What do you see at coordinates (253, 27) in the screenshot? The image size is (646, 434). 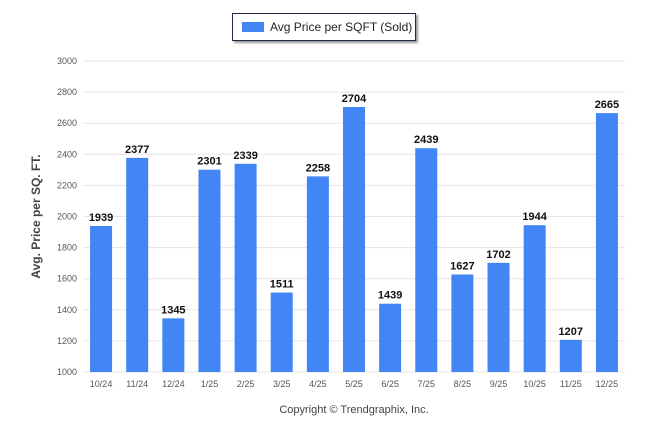 I see `legend-swatch` at bounding box center [253, 27].